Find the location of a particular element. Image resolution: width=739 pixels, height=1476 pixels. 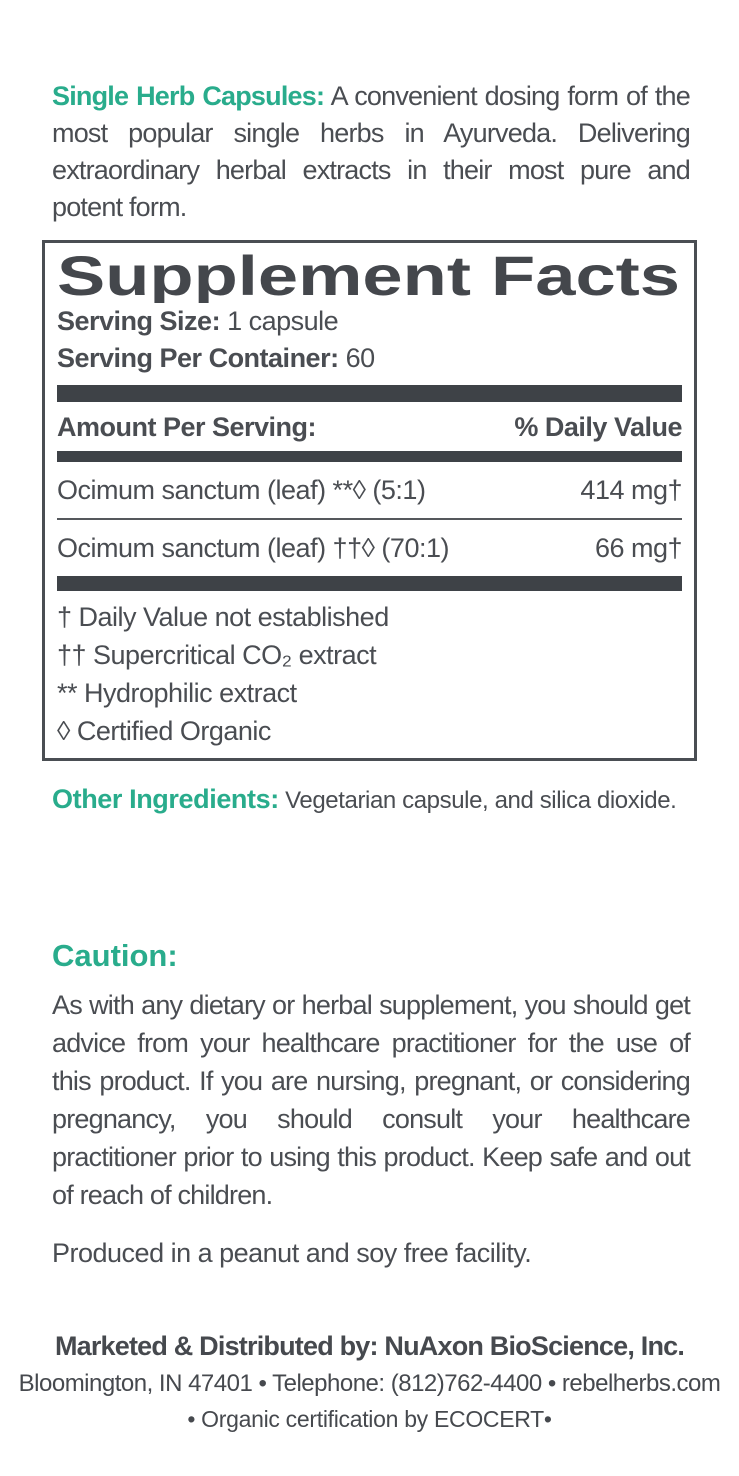

supplement-facts-title: Supplement Facts is located at coordinates (368, 276).